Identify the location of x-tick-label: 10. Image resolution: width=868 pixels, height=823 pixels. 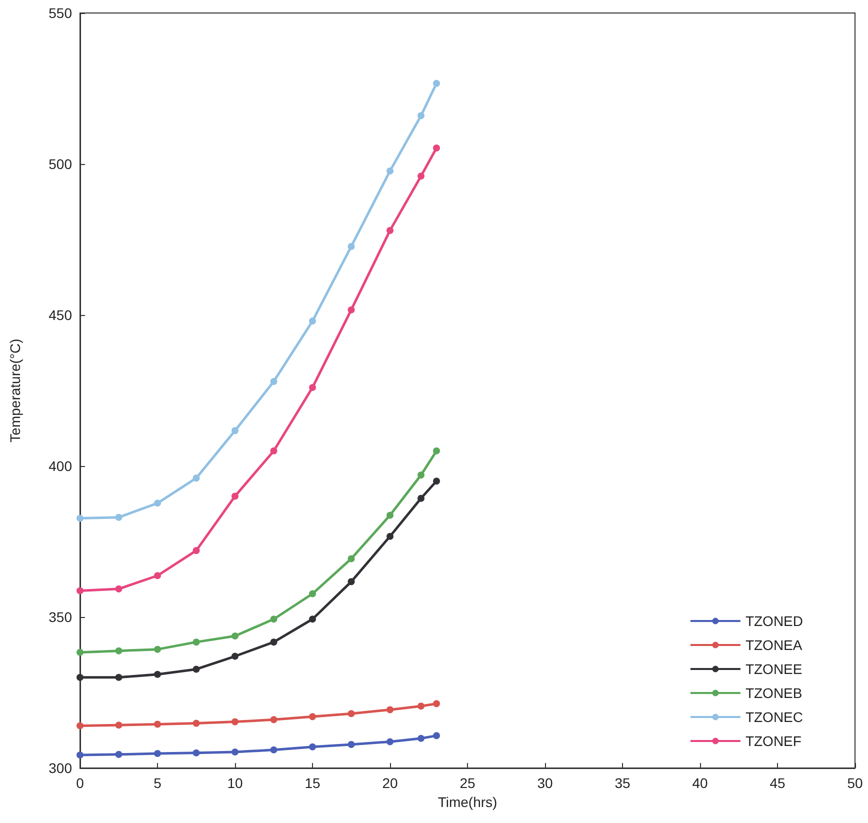
(235, 783).